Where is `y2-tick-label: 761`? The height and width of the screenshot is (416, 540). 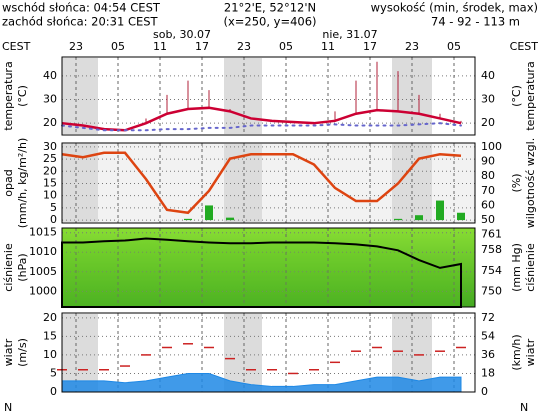 y2-tick-label: 761 is located at coordinates (491, 233).